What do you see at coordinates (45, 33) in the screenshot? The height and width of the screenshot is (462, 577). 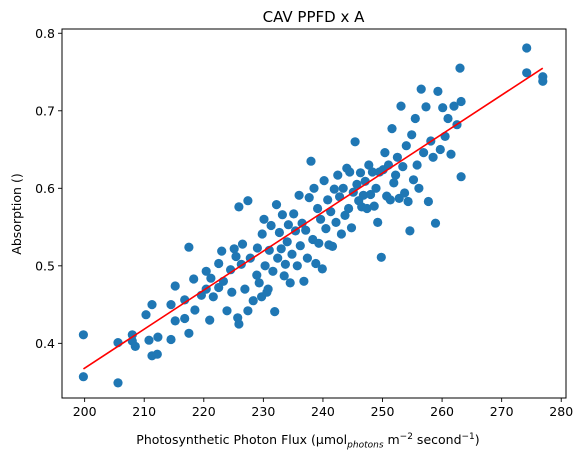 I see `y-tick-label: 0.8` at bounding box center [45, 33].